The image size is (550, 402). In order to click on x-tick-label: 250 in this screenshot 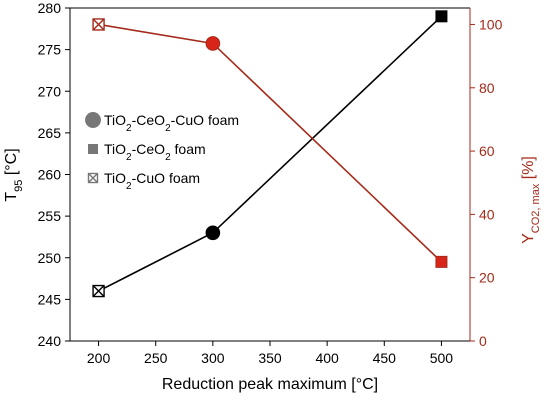, I will do `click(156, 358)`.